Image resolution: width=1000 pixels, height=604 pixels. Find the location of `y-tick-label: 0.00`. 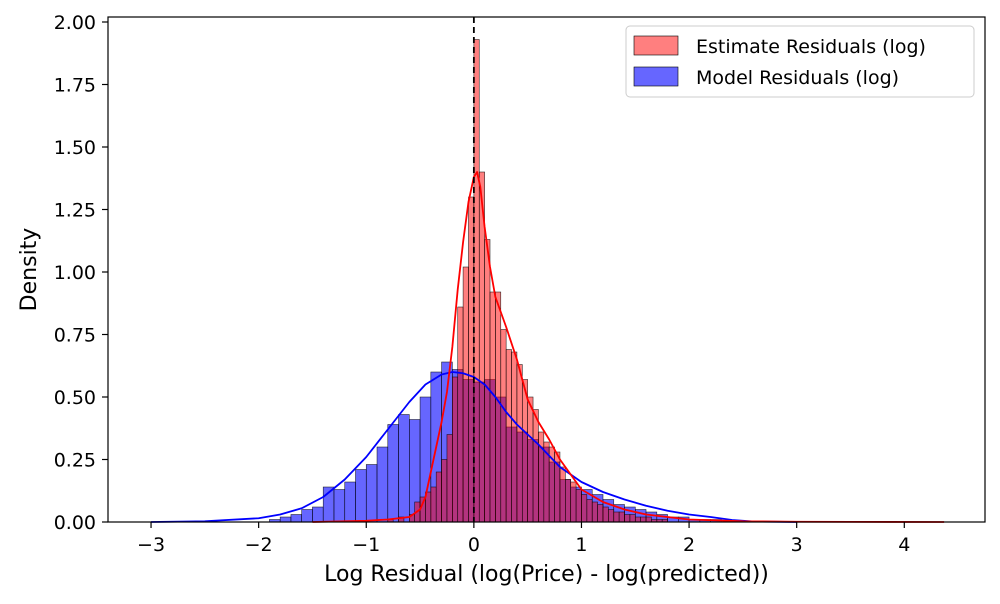

y-tick-label: 0.00 is located at coordinates (75, 523).